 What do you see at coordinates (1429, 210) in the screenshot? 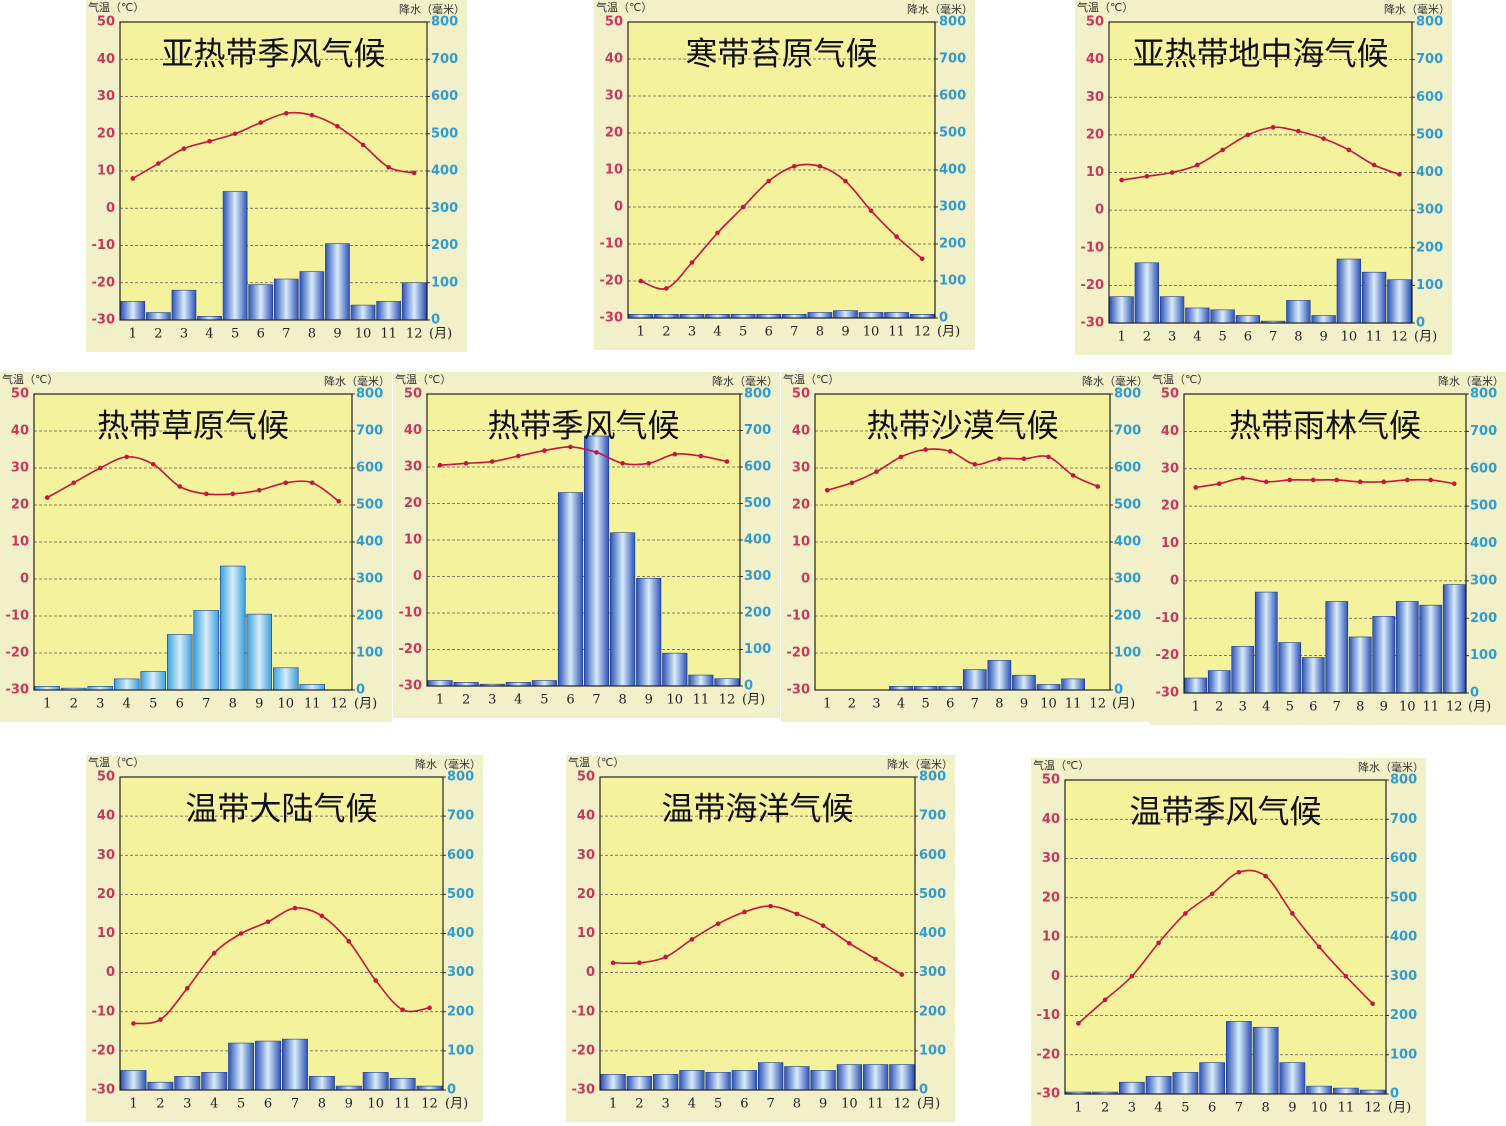
I see `y2-tick-label: 300` at bounding box center [1429, 210].